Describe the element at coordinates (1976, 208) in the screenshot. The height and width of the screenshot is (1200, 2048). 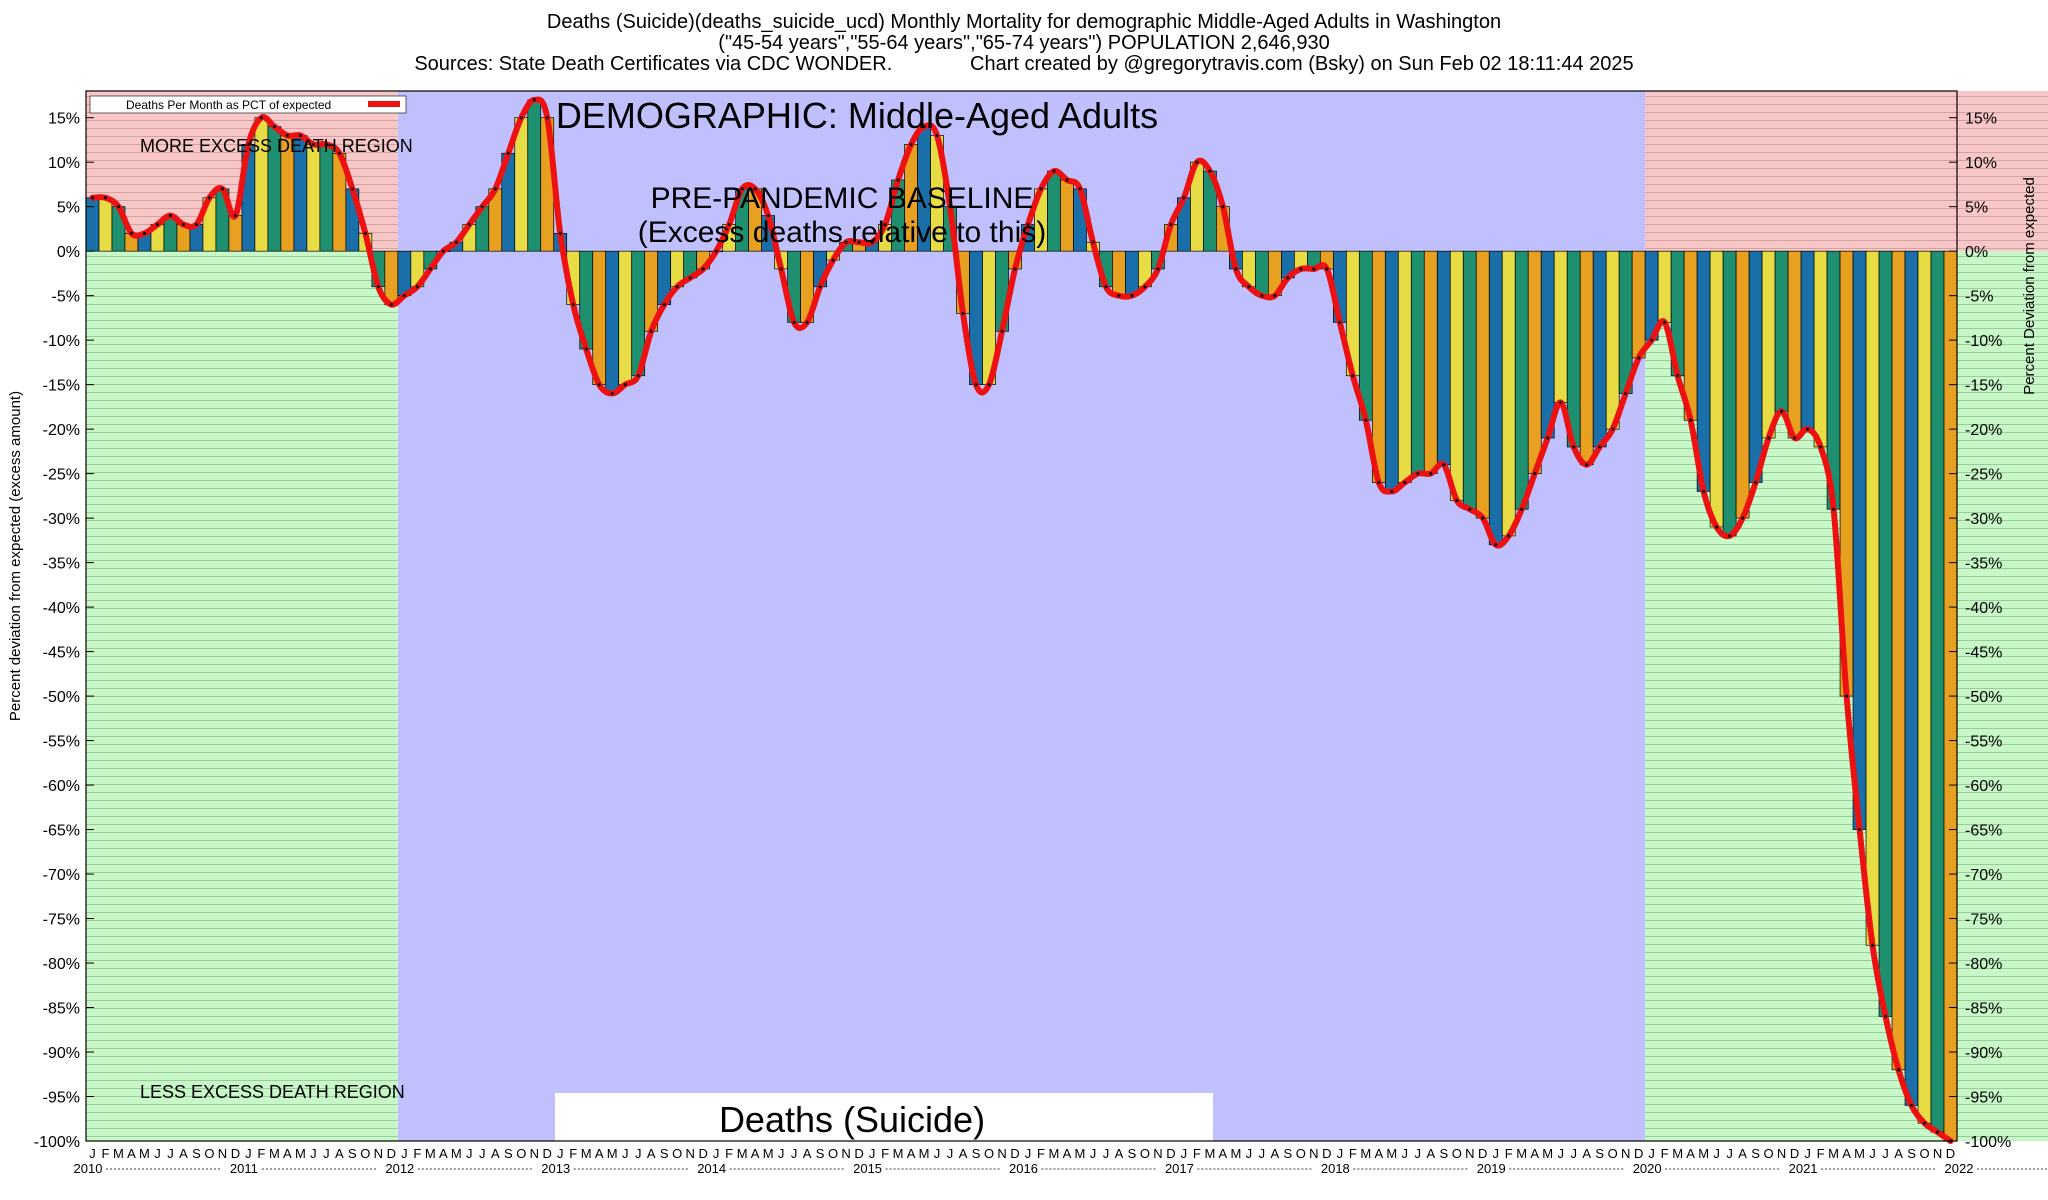
I see `y-tick-label-right: 5%` at that location.